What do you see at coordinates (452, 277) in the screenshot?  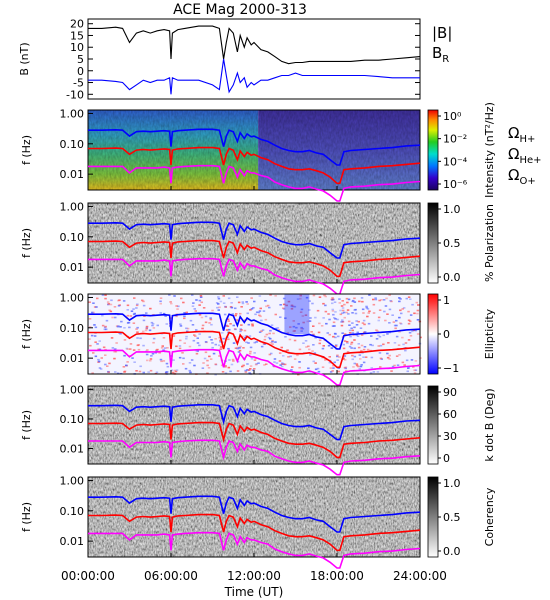 I see `colorbar-tick-label: 0.0` at bounding box center [452, 277].